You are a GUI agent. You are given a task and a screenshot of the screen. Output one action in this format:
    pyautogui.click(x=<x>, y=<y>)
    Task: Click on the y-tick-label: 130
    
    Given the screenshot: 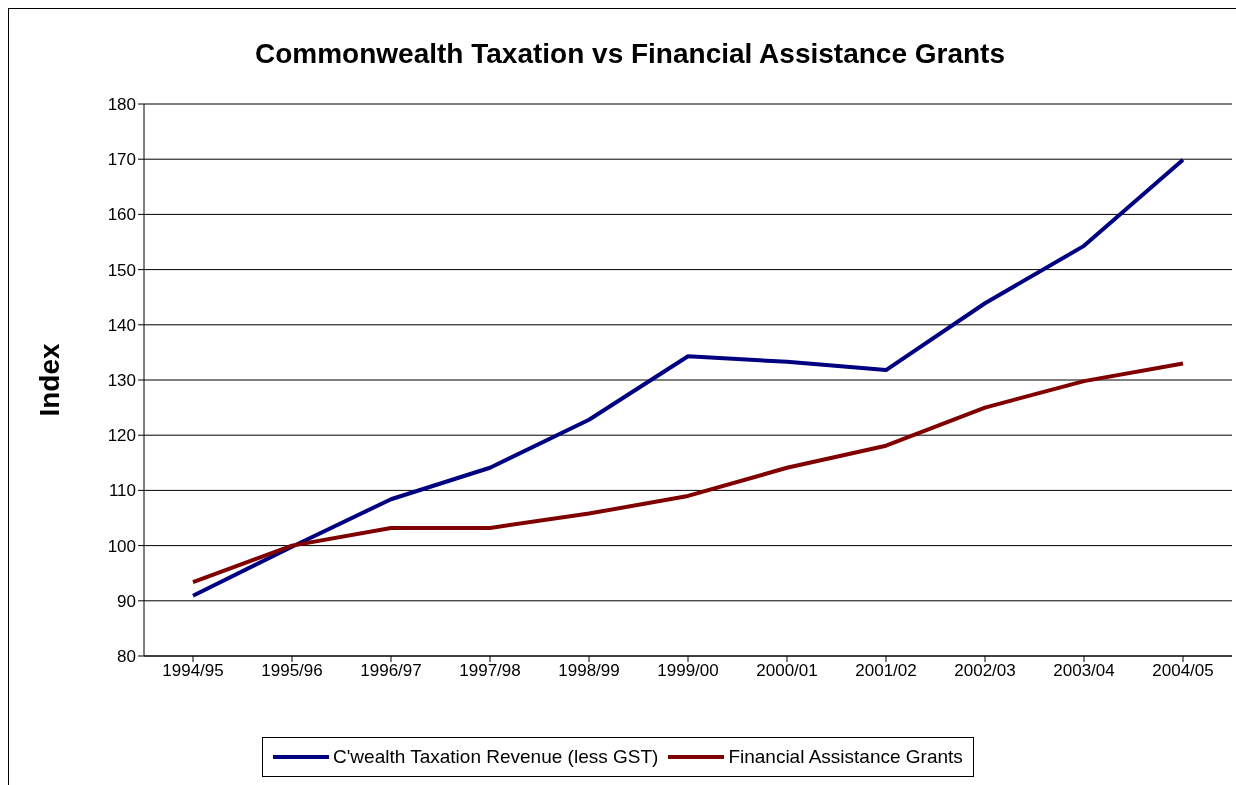 What is the action you would take?
    pyautogui.click(x=121, y=381)
    